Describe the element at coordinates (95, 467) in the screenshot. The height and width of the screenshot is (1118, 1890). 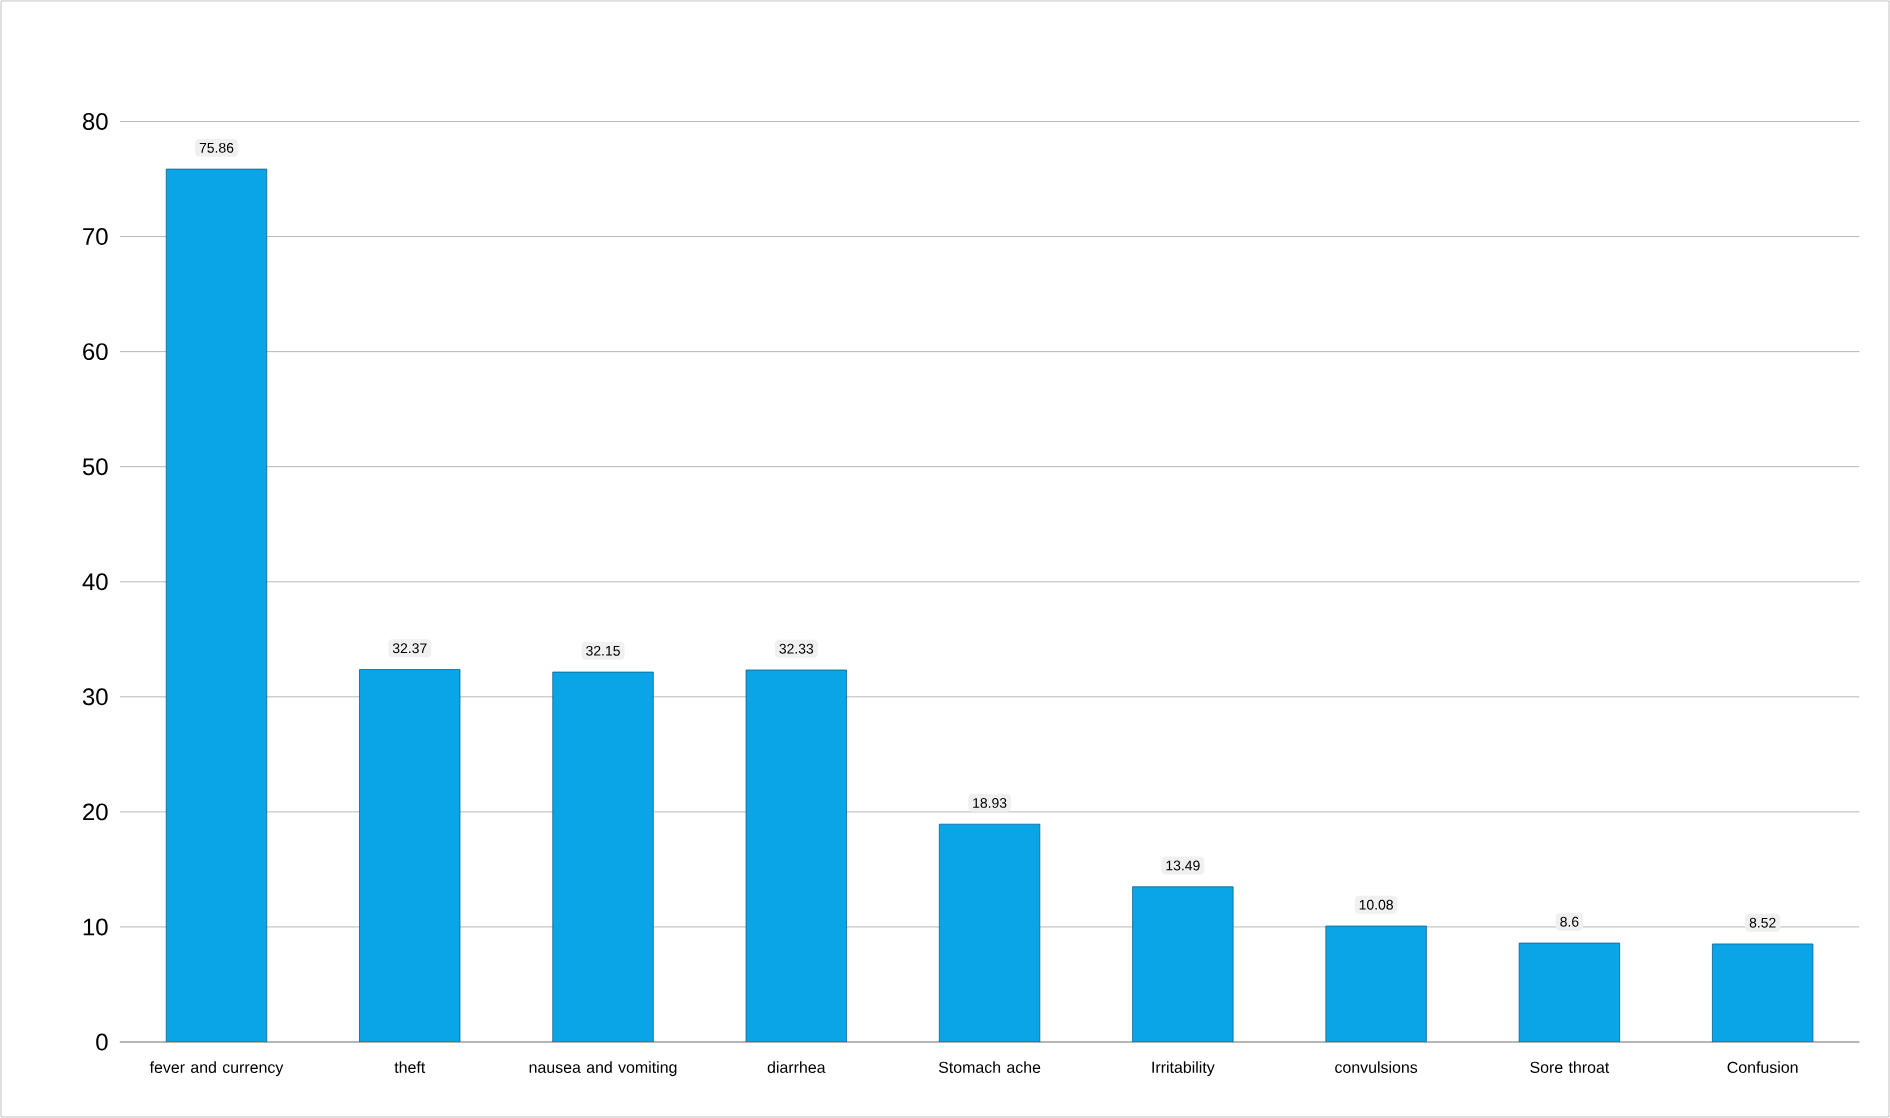
I see `y-tick-label: 50` at that location.